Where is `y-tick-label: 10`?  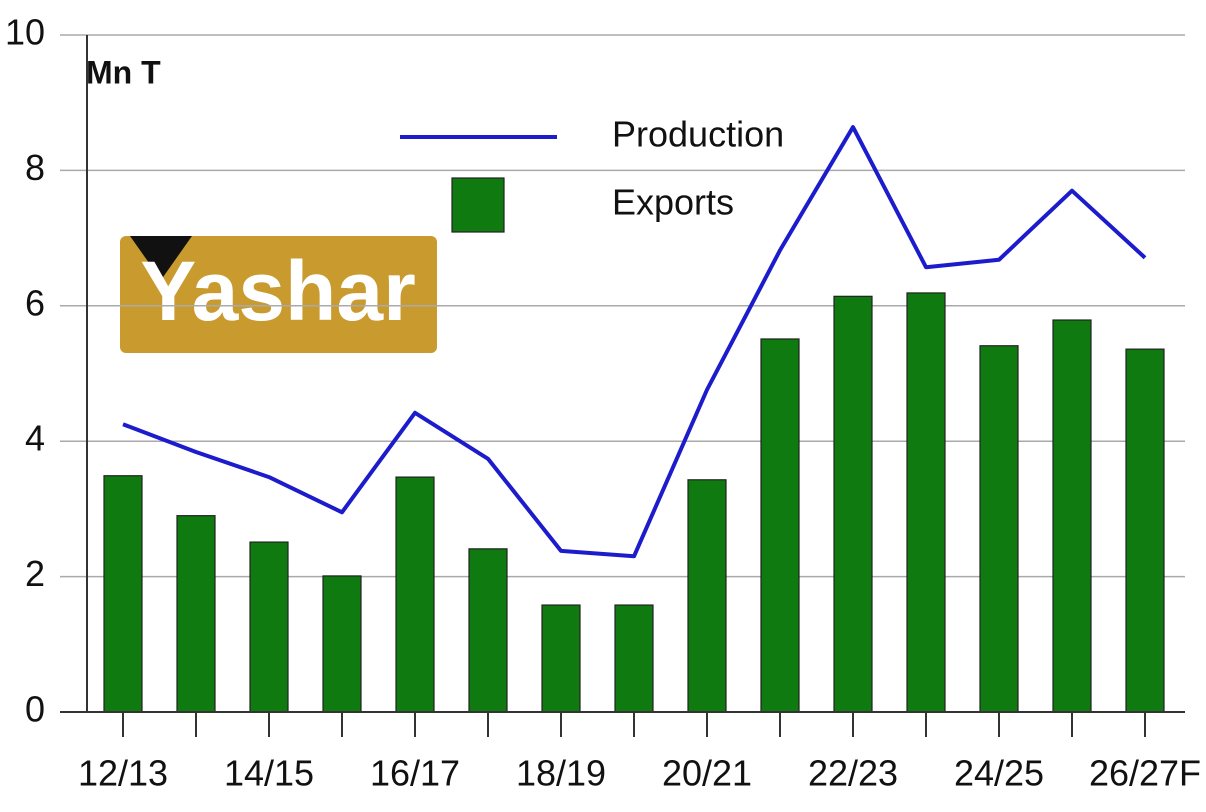 y-tick-label: 10 is located at coordinates (25, 32).